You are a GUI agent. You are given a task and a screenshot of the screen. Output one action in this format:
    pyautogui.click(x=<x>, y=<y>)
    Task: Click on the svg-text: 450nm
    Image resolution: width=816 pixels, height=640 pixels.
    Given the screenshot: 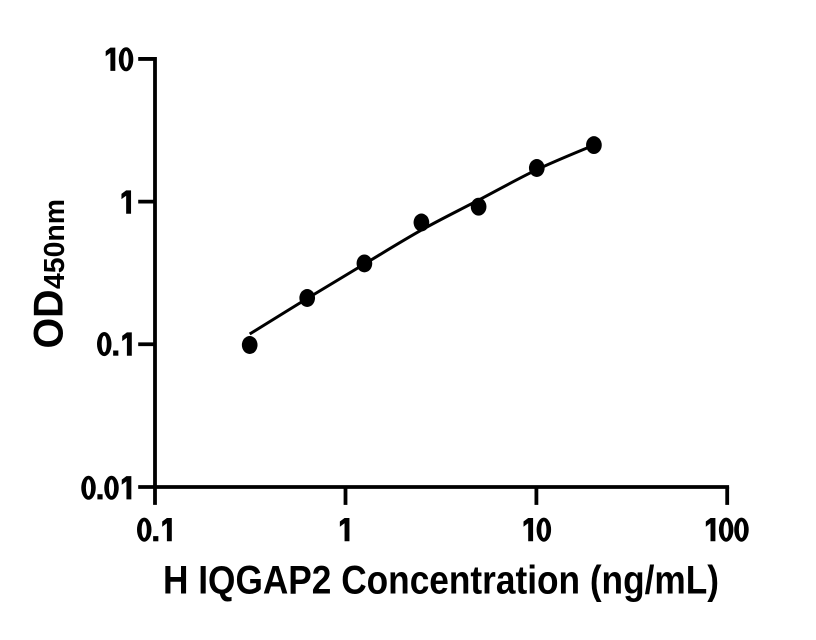 What is the action you would take?
    pyautogui.click(x=55, y=244)
    